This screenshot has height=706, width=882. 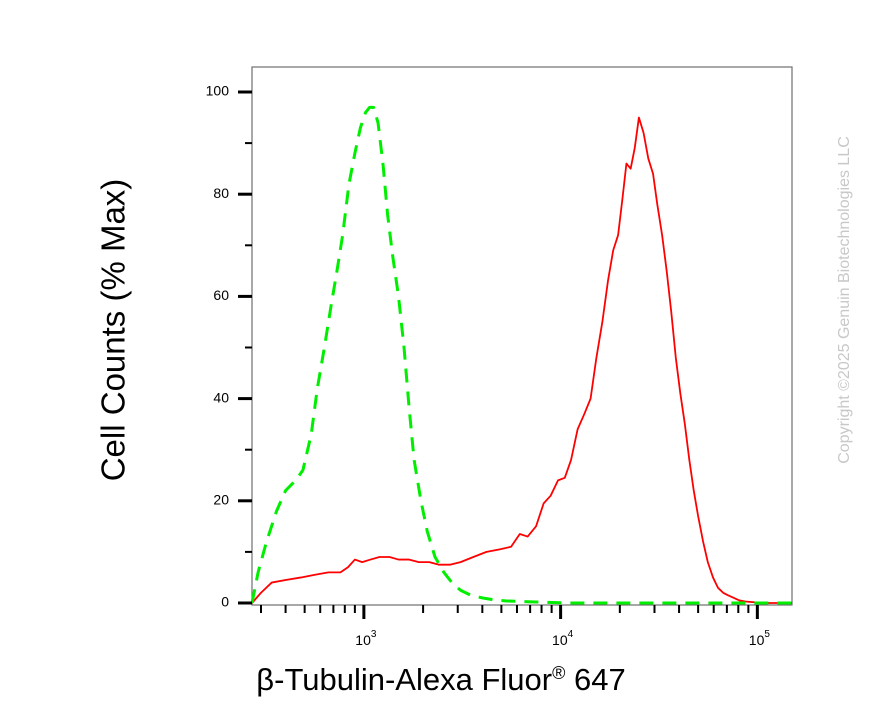 What do you see at coordinates (113, 330) in the screenshot?
I see `y-axis-title: Cell Counts (% Max)` at bounding box center [113, 330].